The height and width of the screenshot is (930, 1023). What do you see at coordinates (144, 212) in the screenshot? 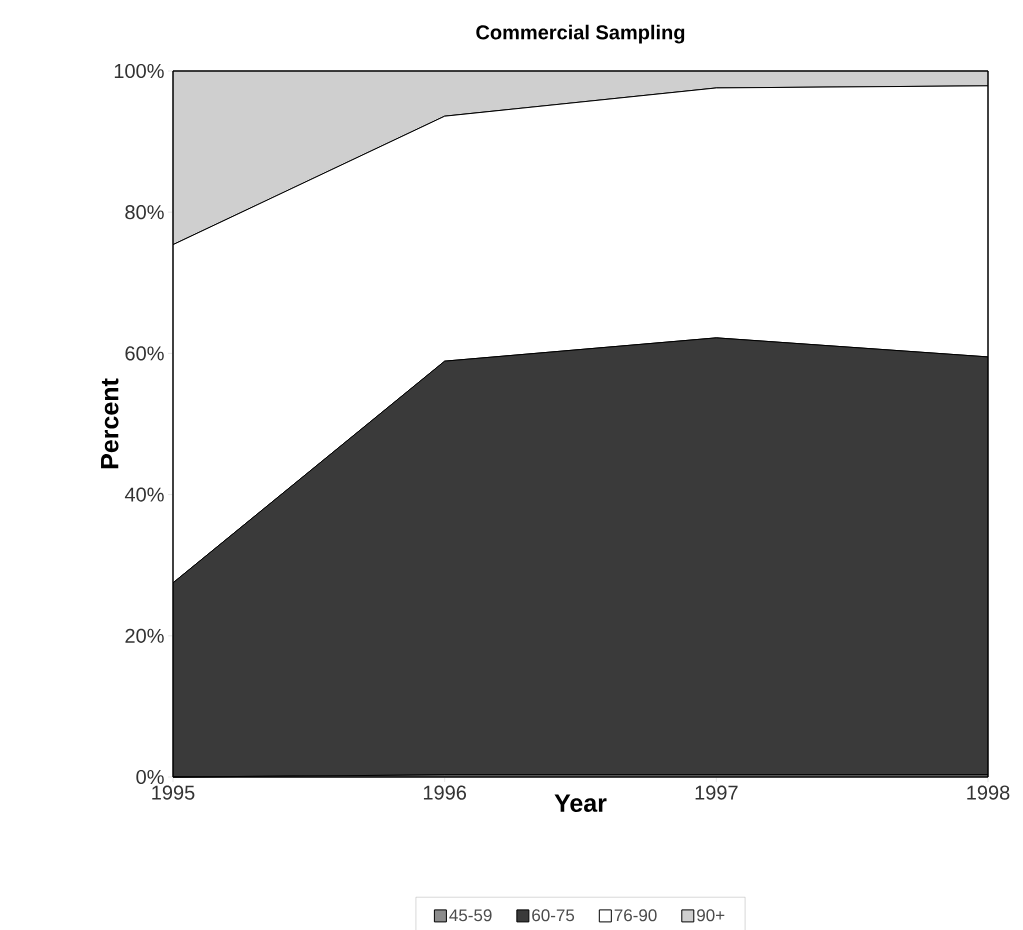
I see `y-tick-label: 80%` at bounding box center [144, 212].